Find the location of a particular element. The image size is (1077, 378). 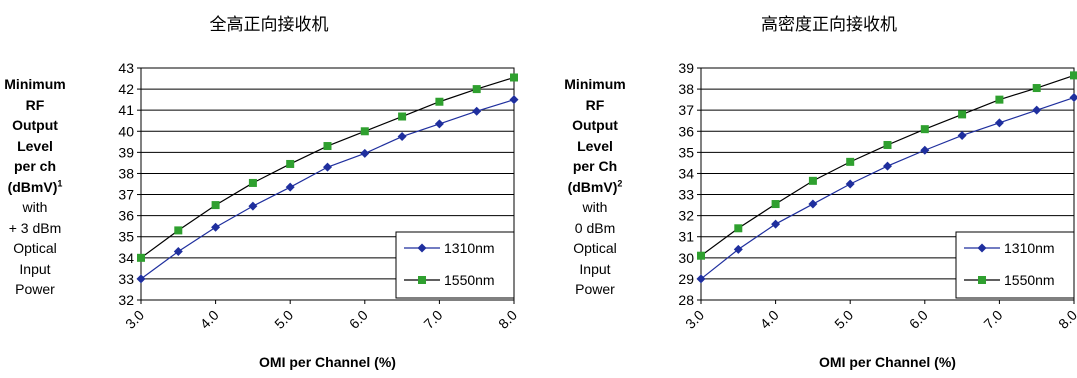

y-tick-label: 34 is located at coordinates (686, 173).